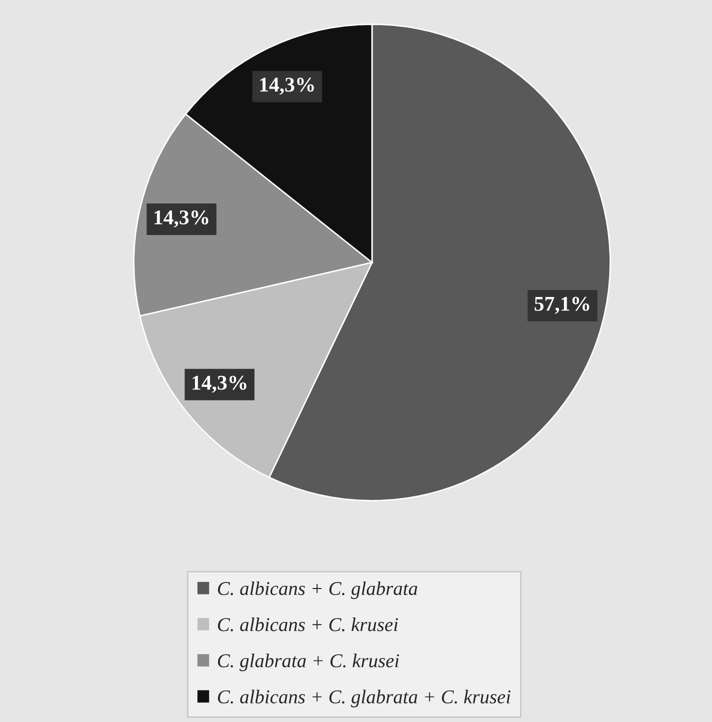 The height and width of the screenshot is (722, 712). What do you see at coordinates (308, 625) in the screenshot?
I see `legend-label: C. albicans + C. krusei` at bounding box center [308, 625].